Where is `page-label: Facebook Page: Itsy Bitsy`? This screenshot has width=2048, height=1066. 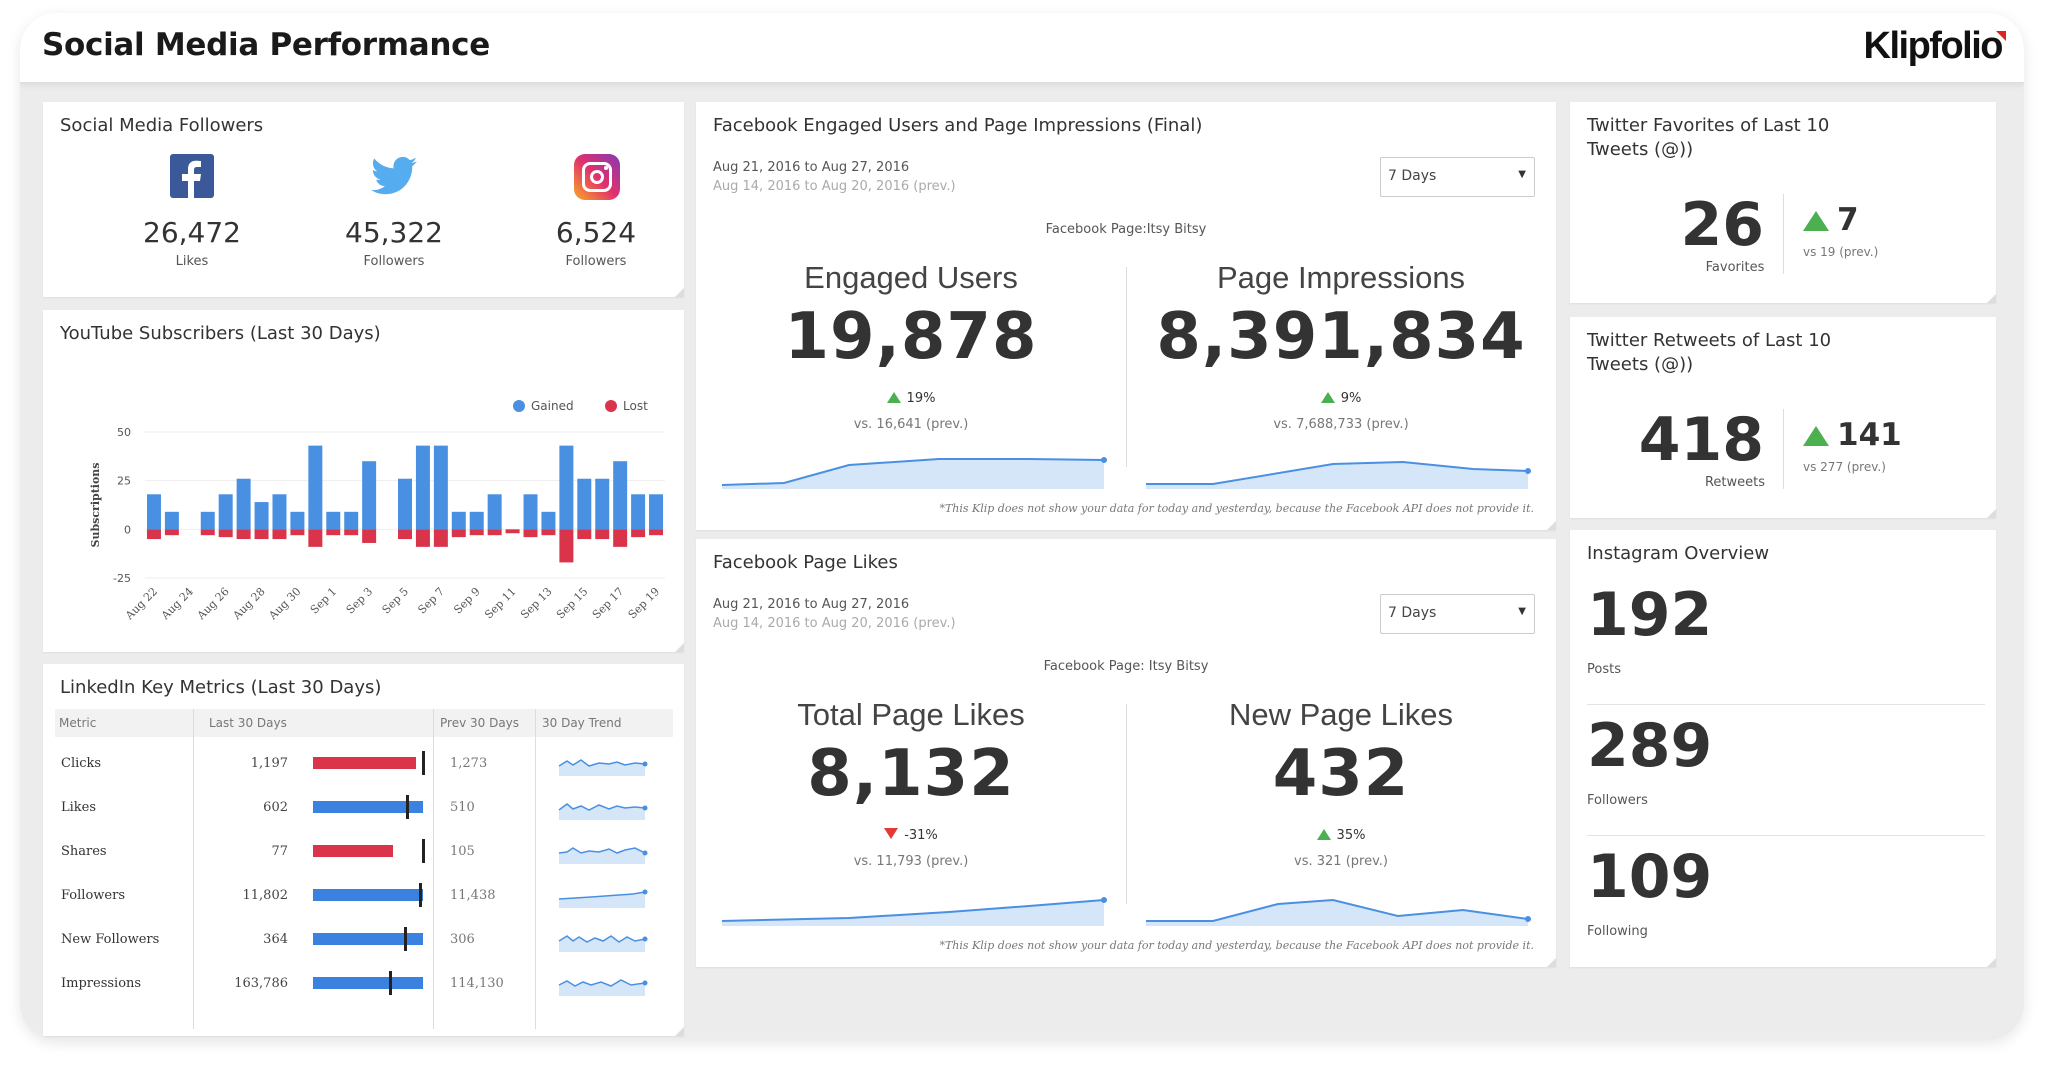
page-label: Facebook Page: Itsy Bitsy is located at coordinates (1126, 666).